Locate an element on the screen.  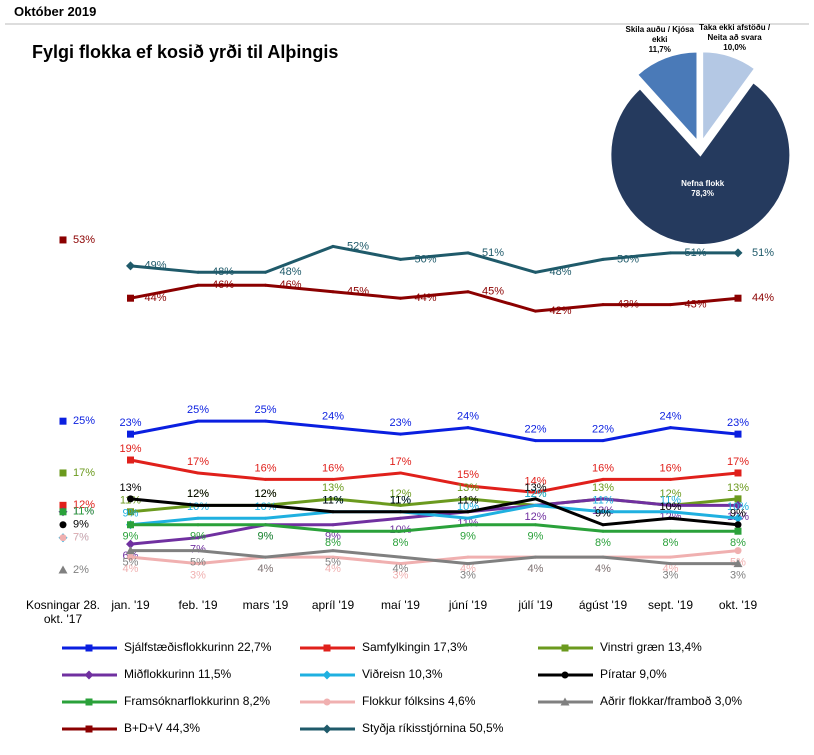
x-tick-label: feb. '19 is located at coordinates (198, 605).